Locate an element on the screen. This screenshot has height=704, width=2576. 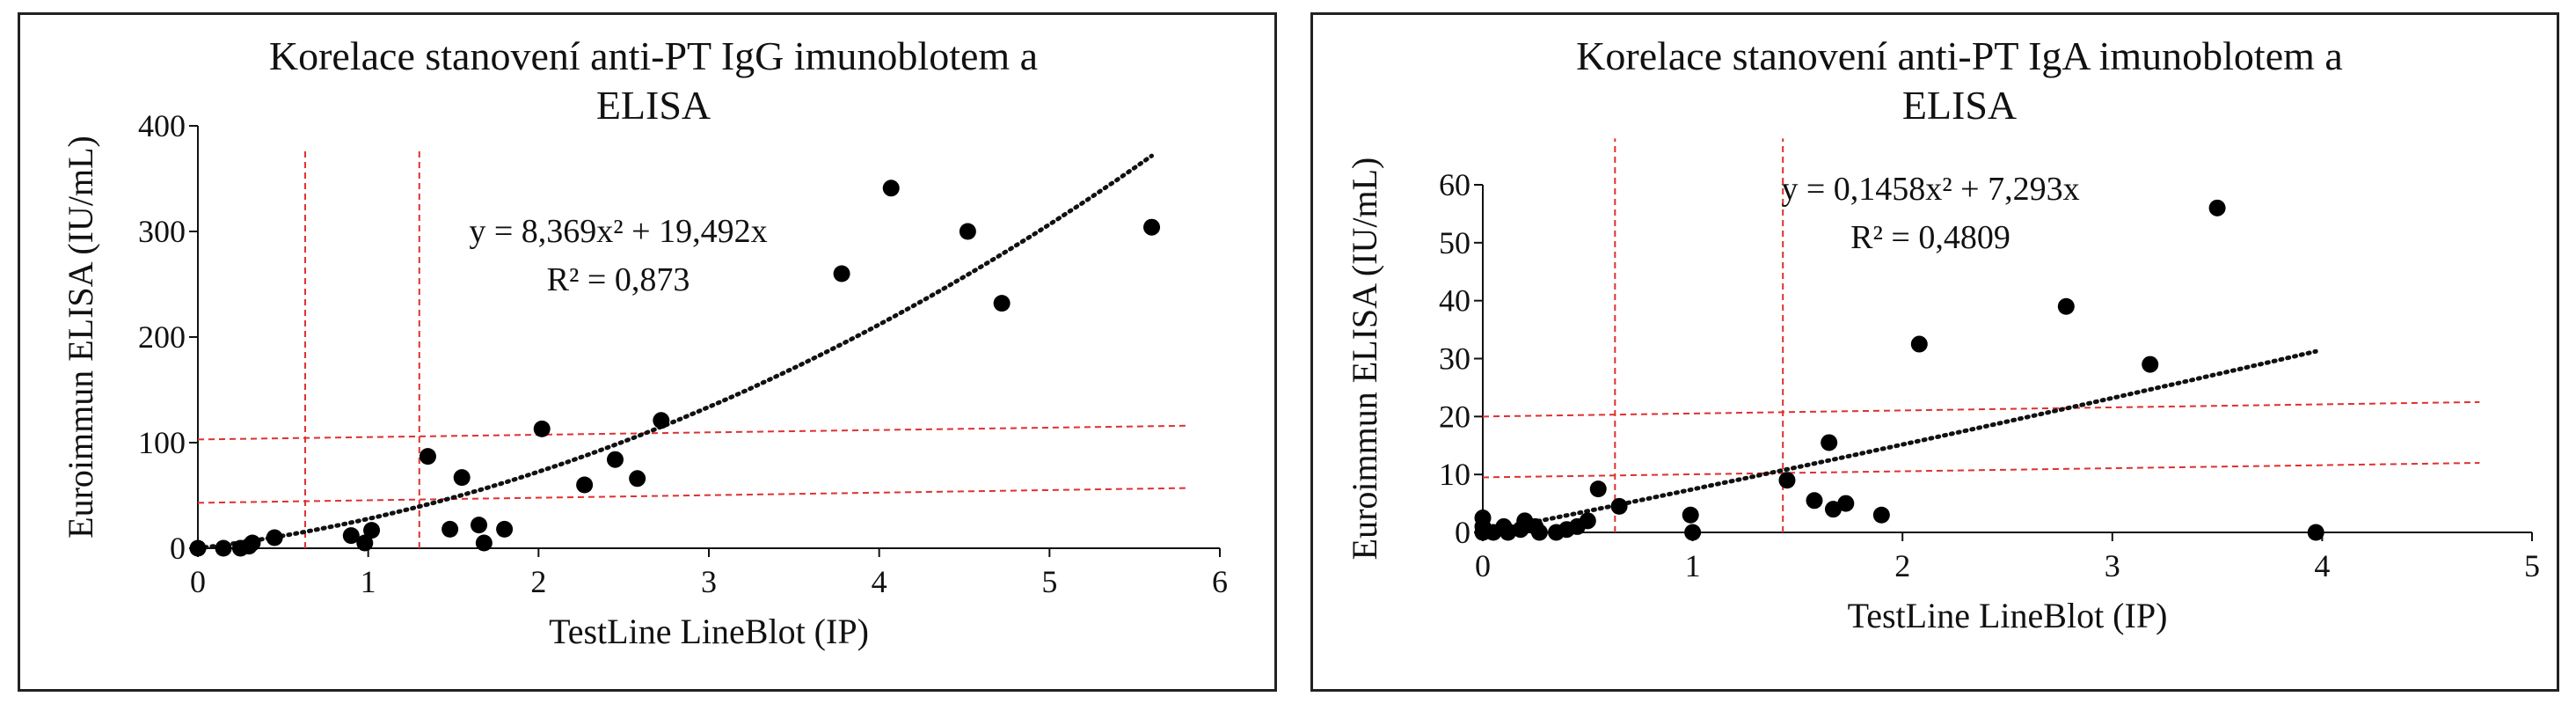
trendline-equation: R² = 0,873 is located at coordinates (618, 279).